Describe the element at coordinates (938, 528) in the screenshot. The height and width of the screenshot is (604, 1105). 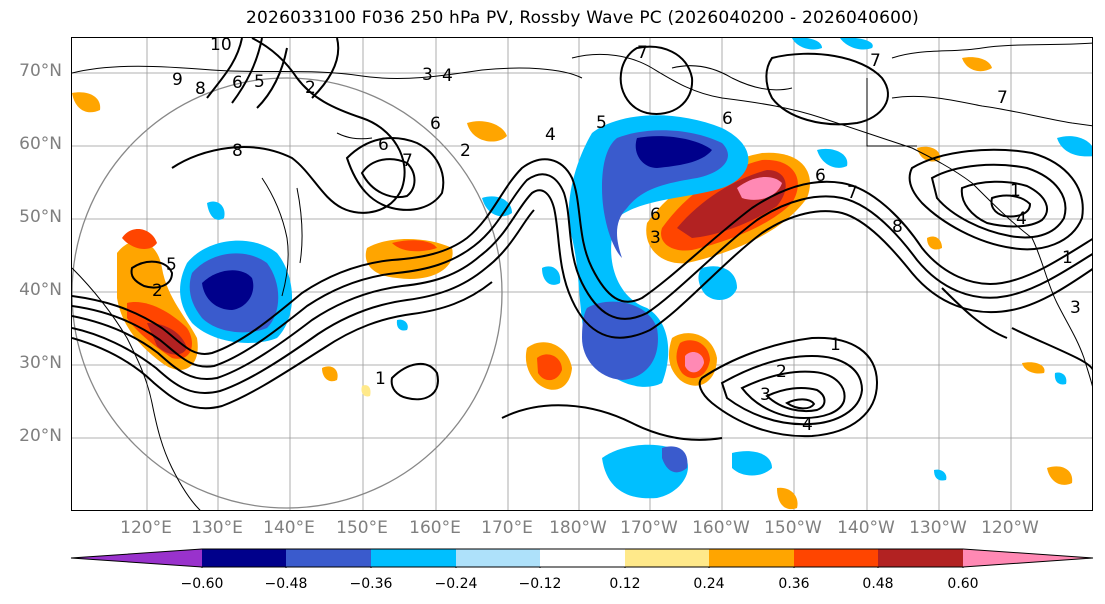
I see `lon-label: 130°W` at that location.